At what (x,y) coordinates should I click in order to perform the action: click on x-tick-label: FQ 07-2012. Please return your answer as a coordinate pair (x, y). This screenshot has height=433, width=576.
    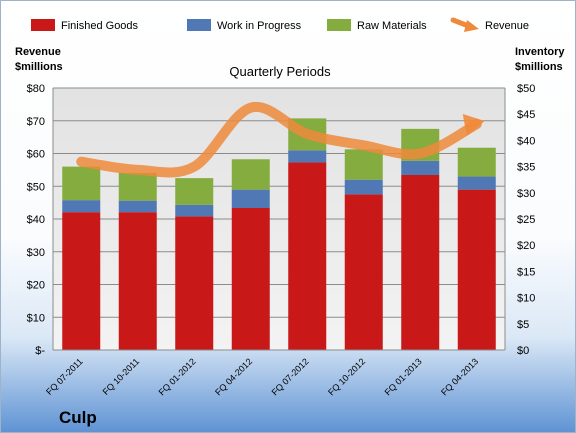
    Looking at the image, I should click on (290, 376).